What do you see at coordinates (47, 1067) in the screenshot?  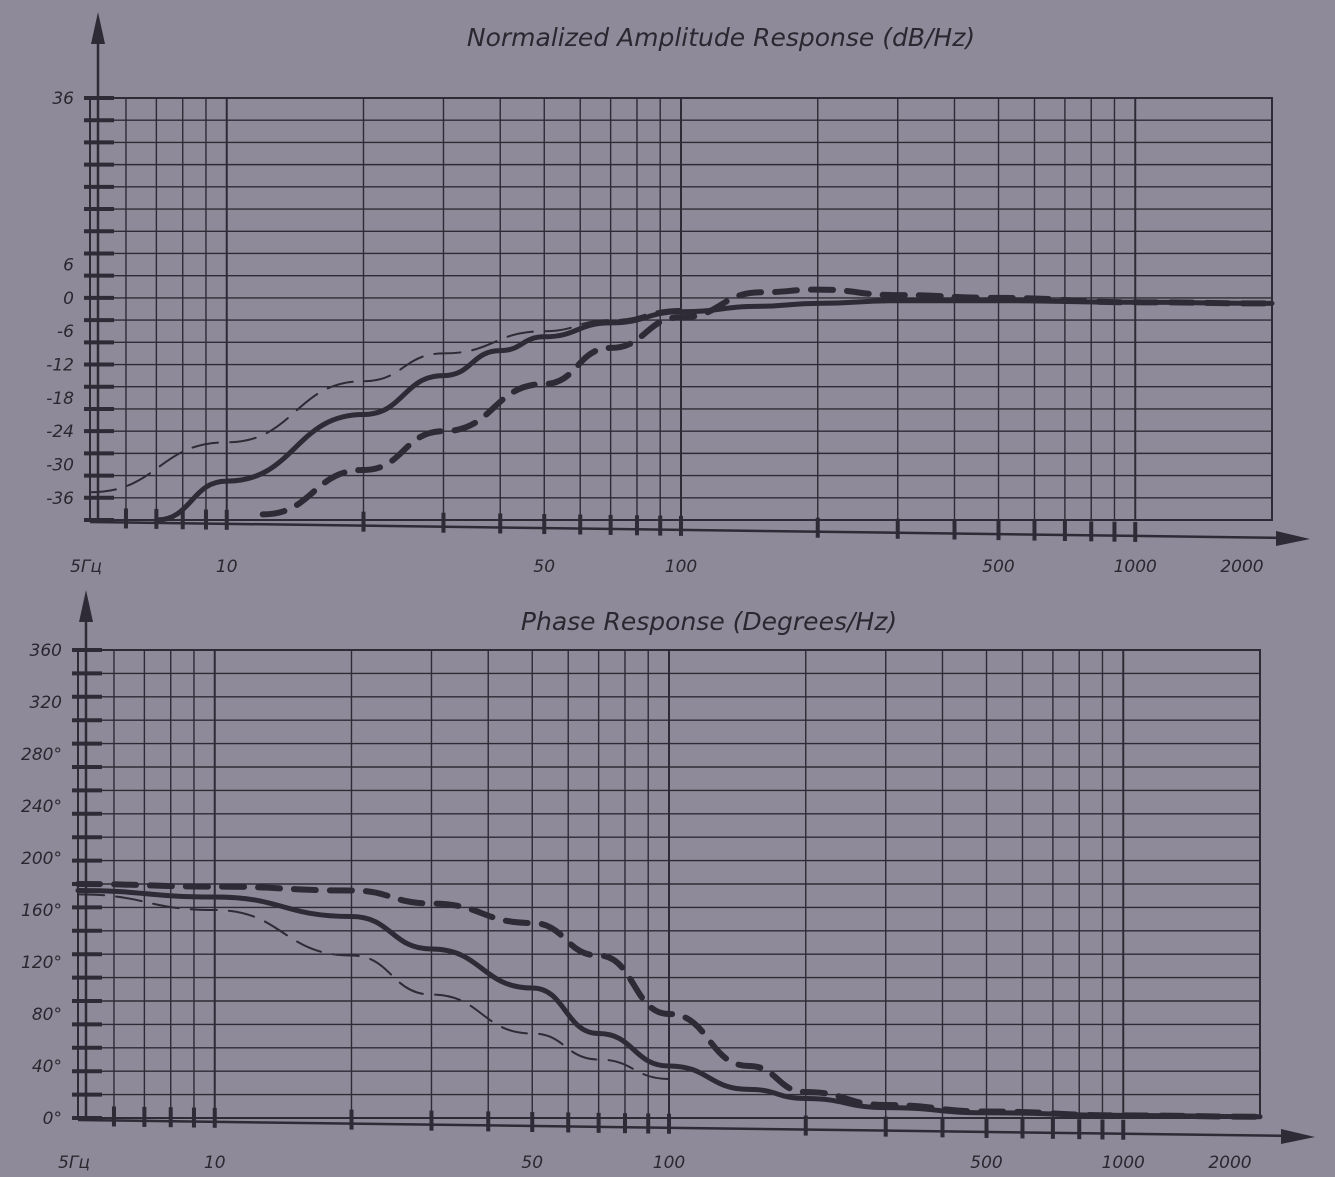 I see `y-tick-label: 40°` at bounding box center [47, 1067].